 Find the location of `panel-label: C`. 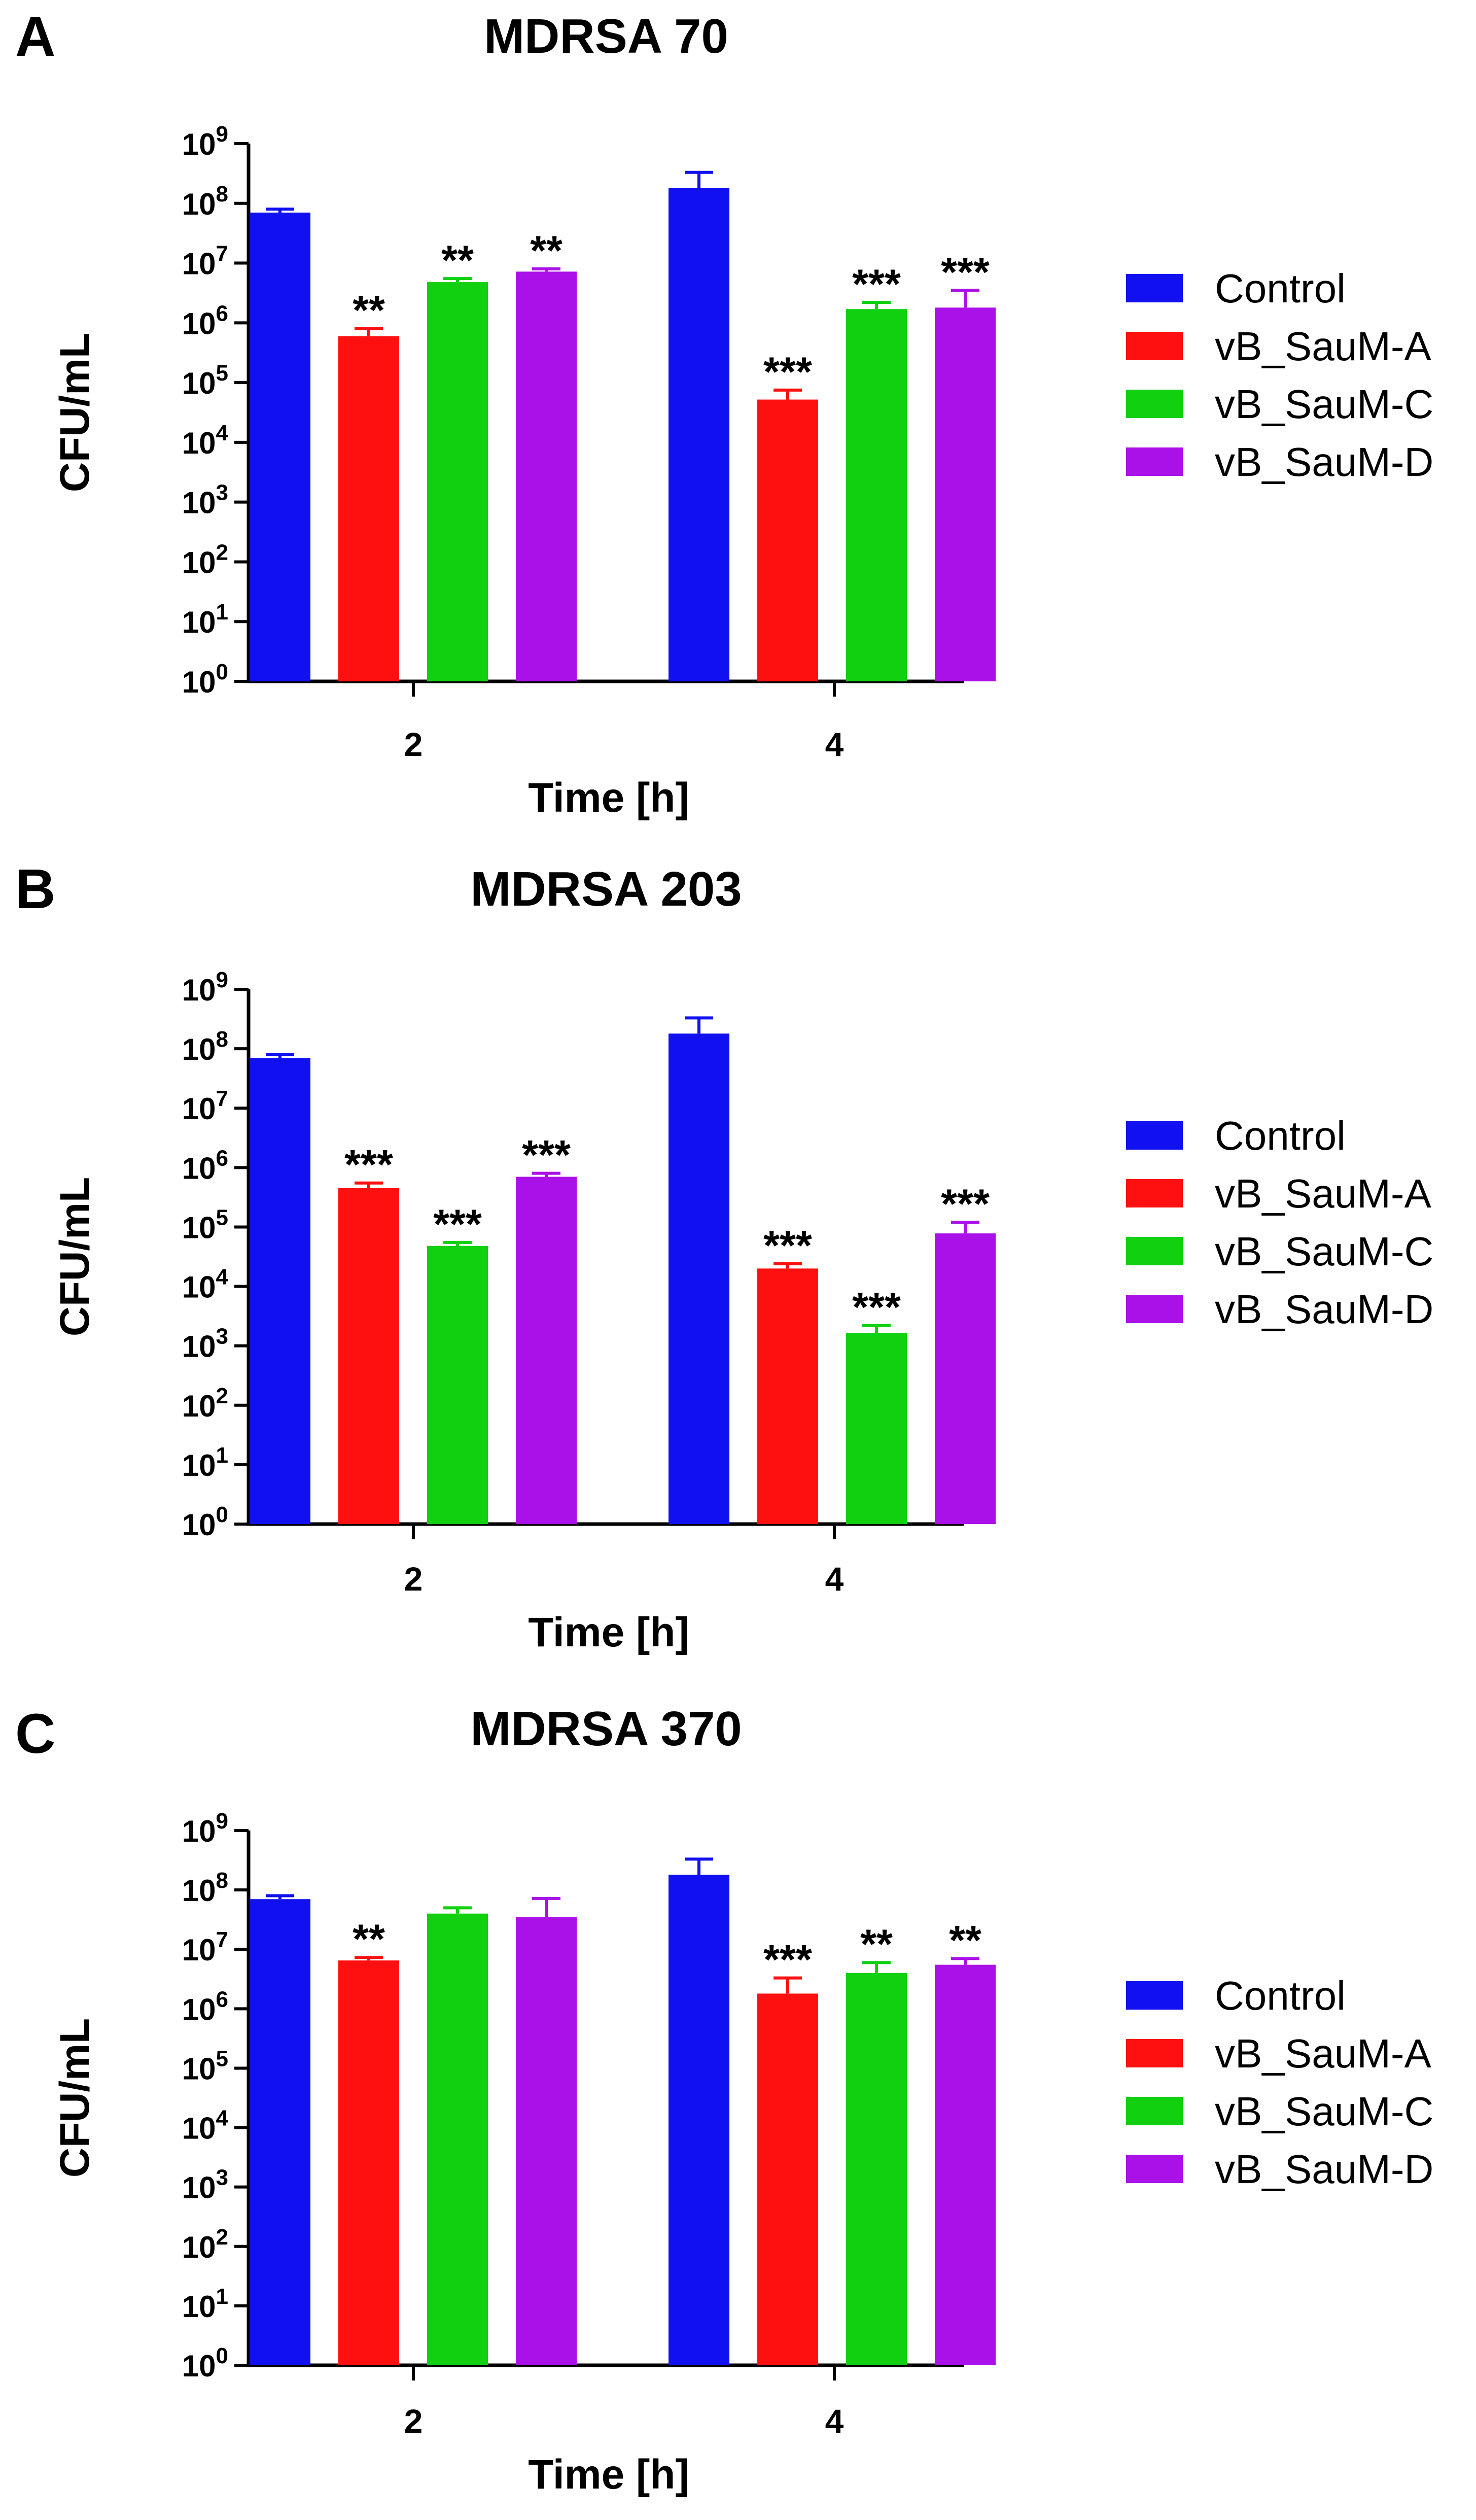

panel-label: C is located at coordinates (35, 1734).